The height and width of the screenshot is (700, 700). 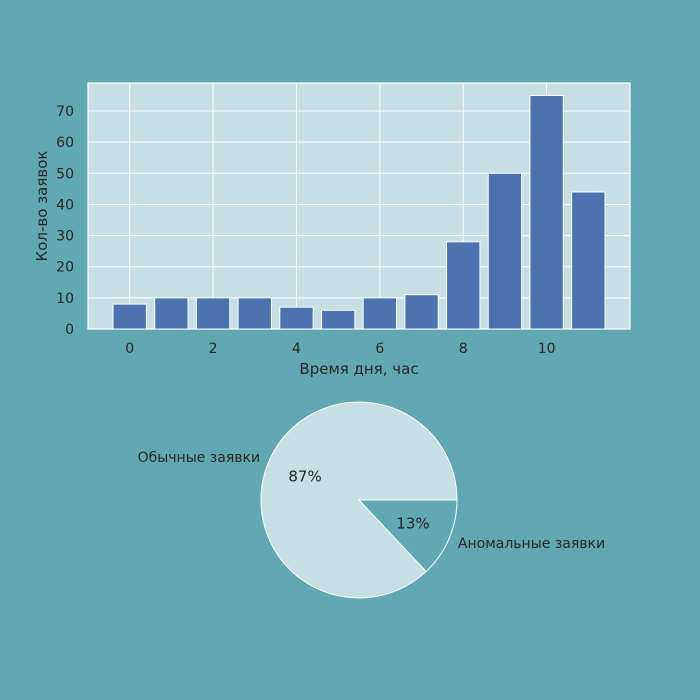 What do you see at coordinates (65, 268) in the screenshot?
I see `y-tick-label: 20` at bounding box center [65, 268].